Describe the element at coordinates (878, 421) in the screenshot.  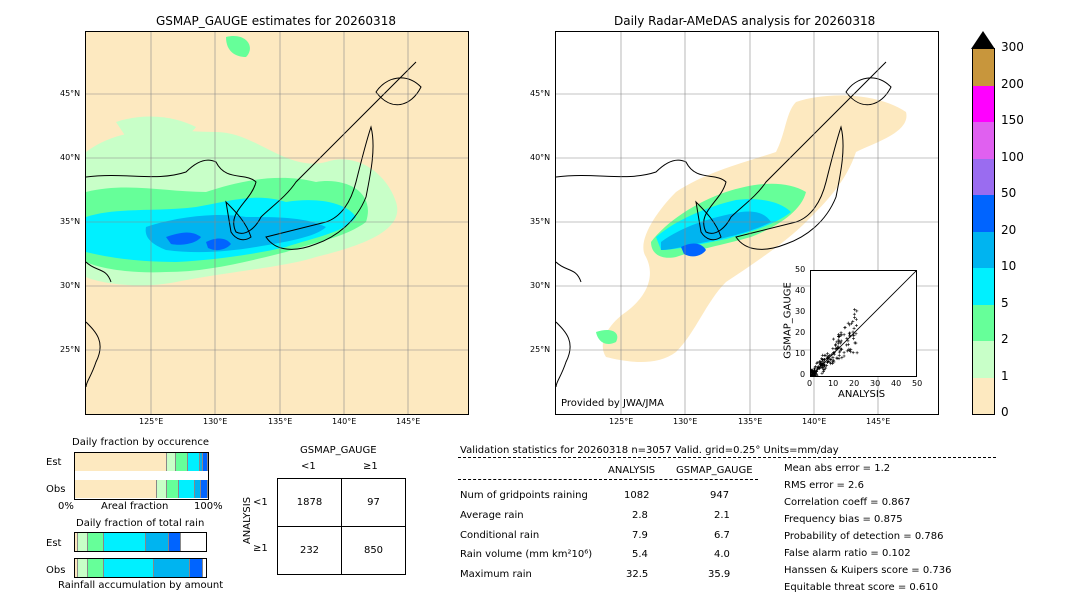
I see `right-lon-145: 145°E` at that location.